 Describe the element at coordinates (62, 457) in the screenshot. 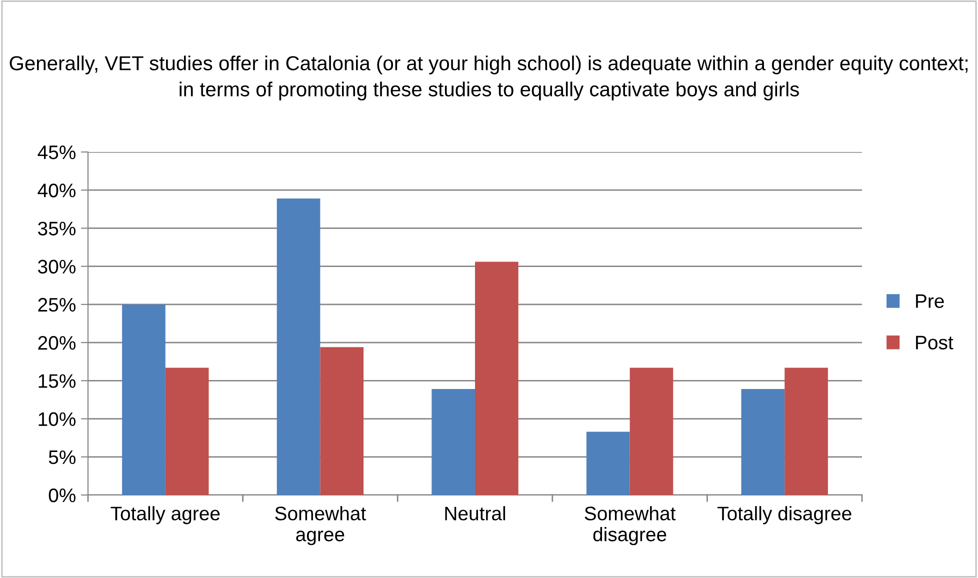

I see `y-tick-label: 5%` at that location.